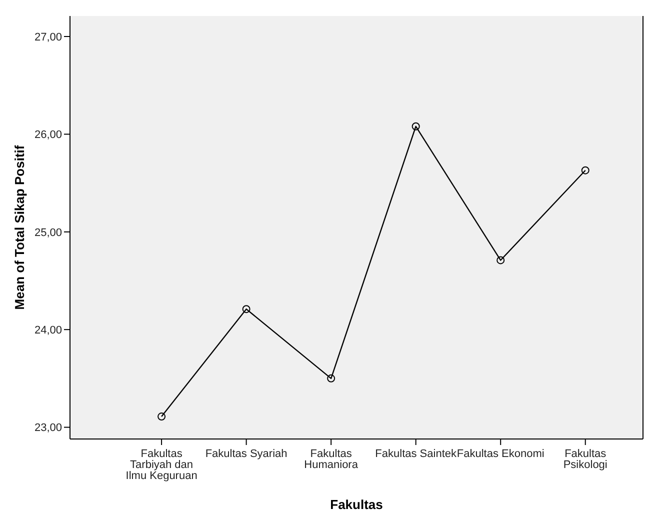 The image size is (645, 519). What do you see at coordinates (356, 504) in the screenshot?
I see `x-axis-title: Fakultas` at bounding box center [356, 504].